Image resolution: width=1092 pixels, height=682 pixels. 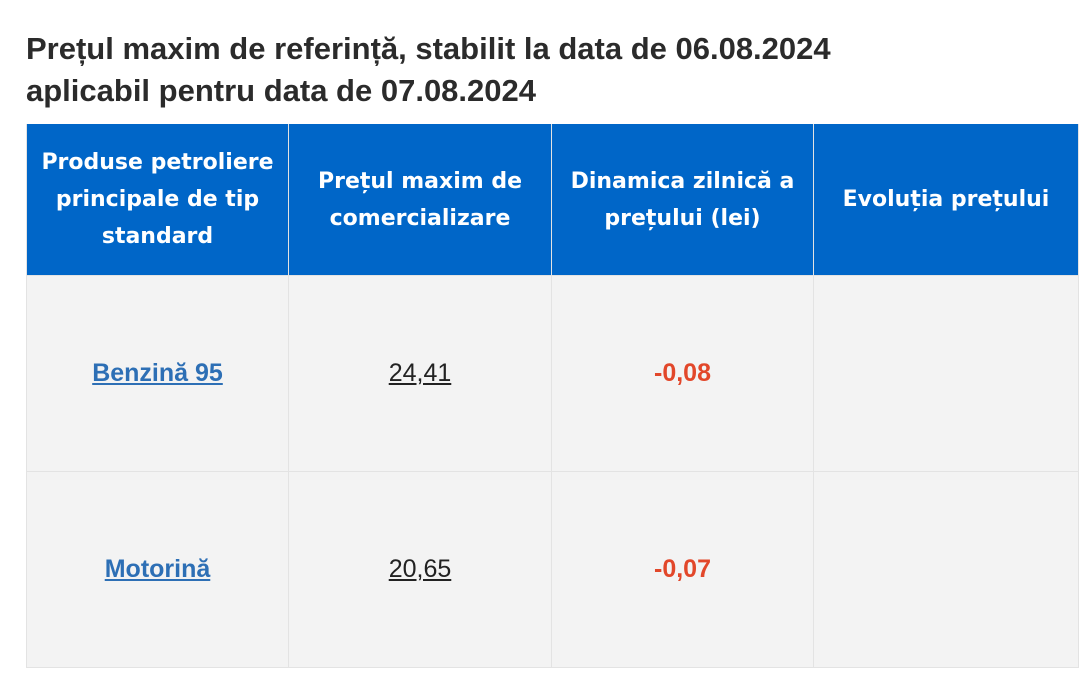 I want to click on title-line-2: aplicabil pentru data de 07.08.2024, so click(x=281, y=90).